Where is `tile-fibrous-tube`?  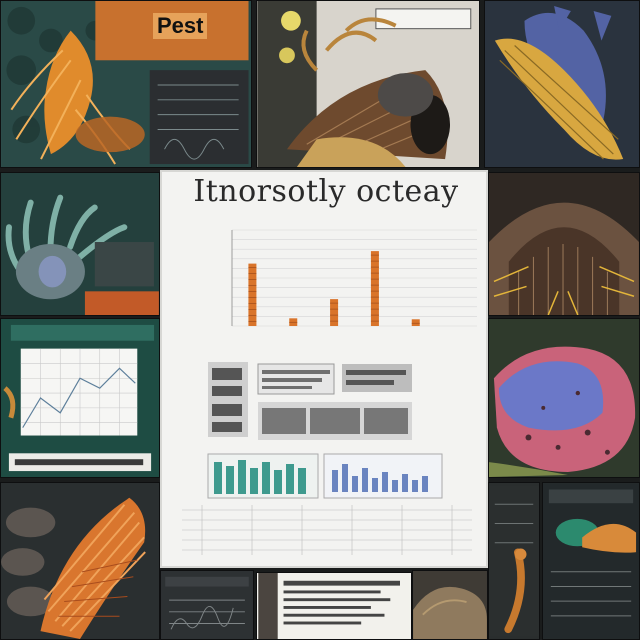
tile-fibrous-tube is located at coordinates (564, 244).